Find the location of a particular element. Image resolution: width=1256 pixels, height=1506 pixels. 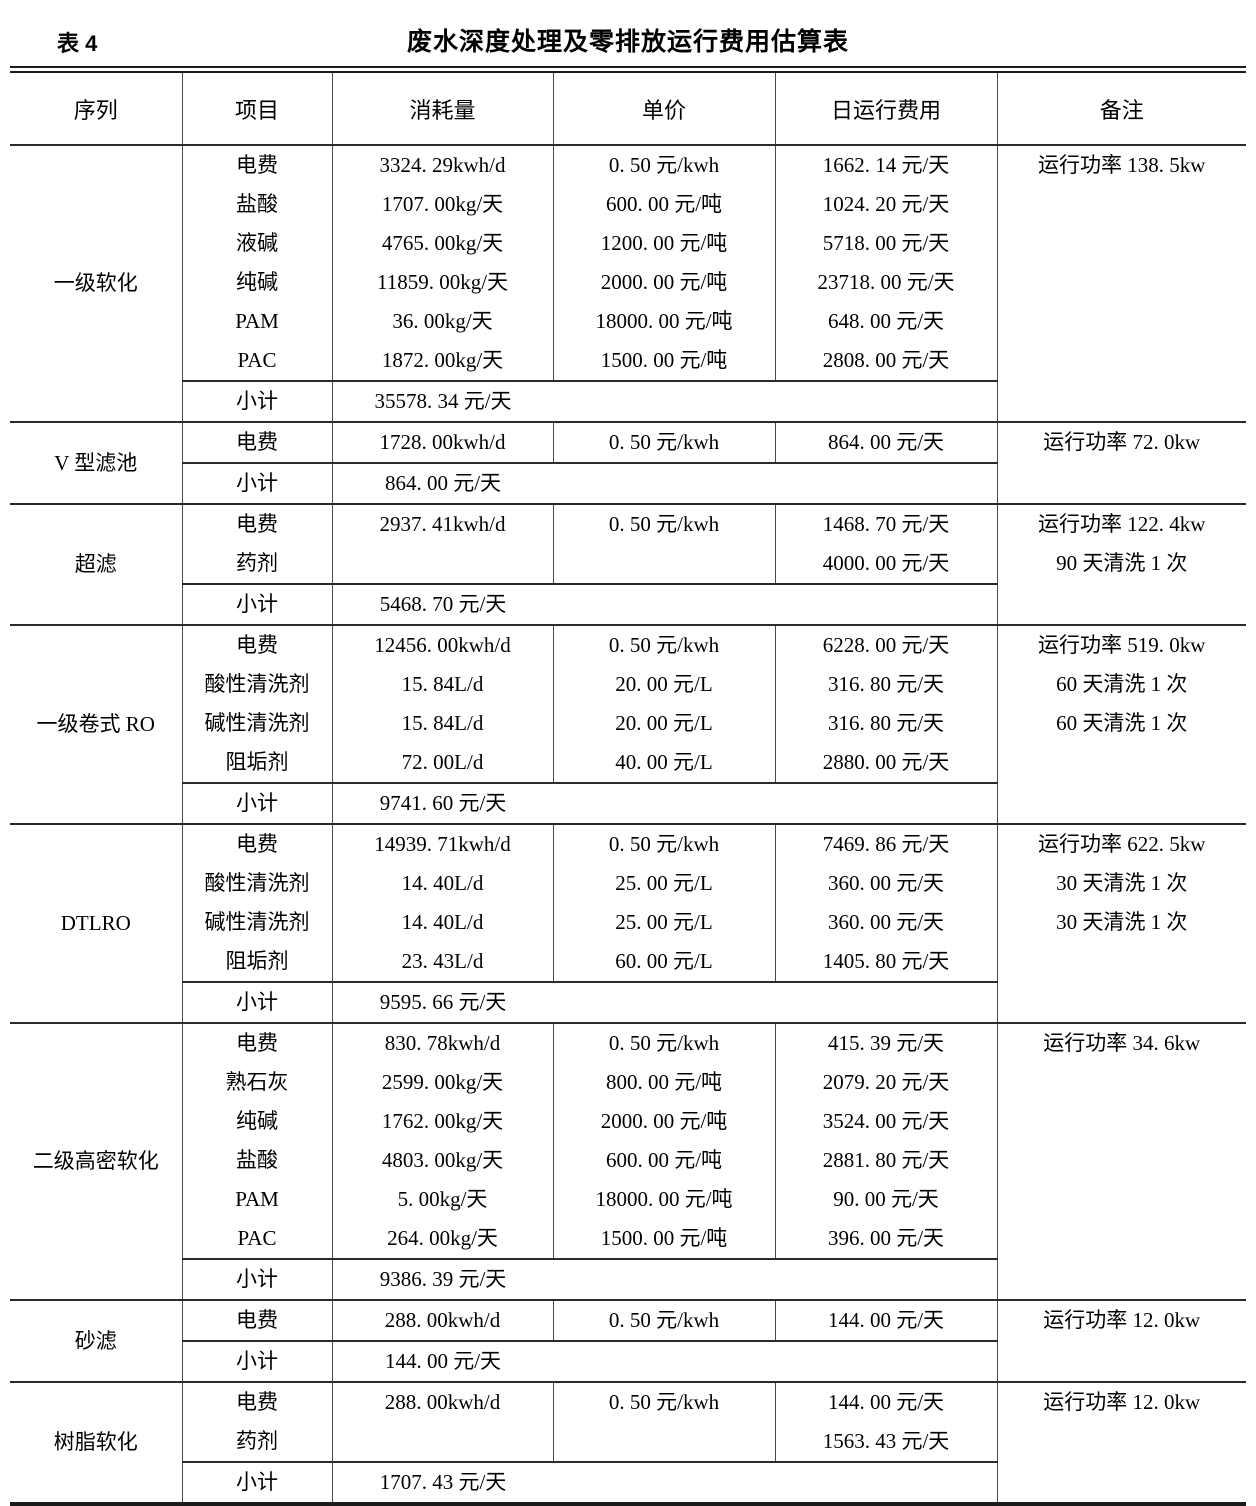

subtotal-value: 35578. 34 元/天 is located at coordinates (664, 401).